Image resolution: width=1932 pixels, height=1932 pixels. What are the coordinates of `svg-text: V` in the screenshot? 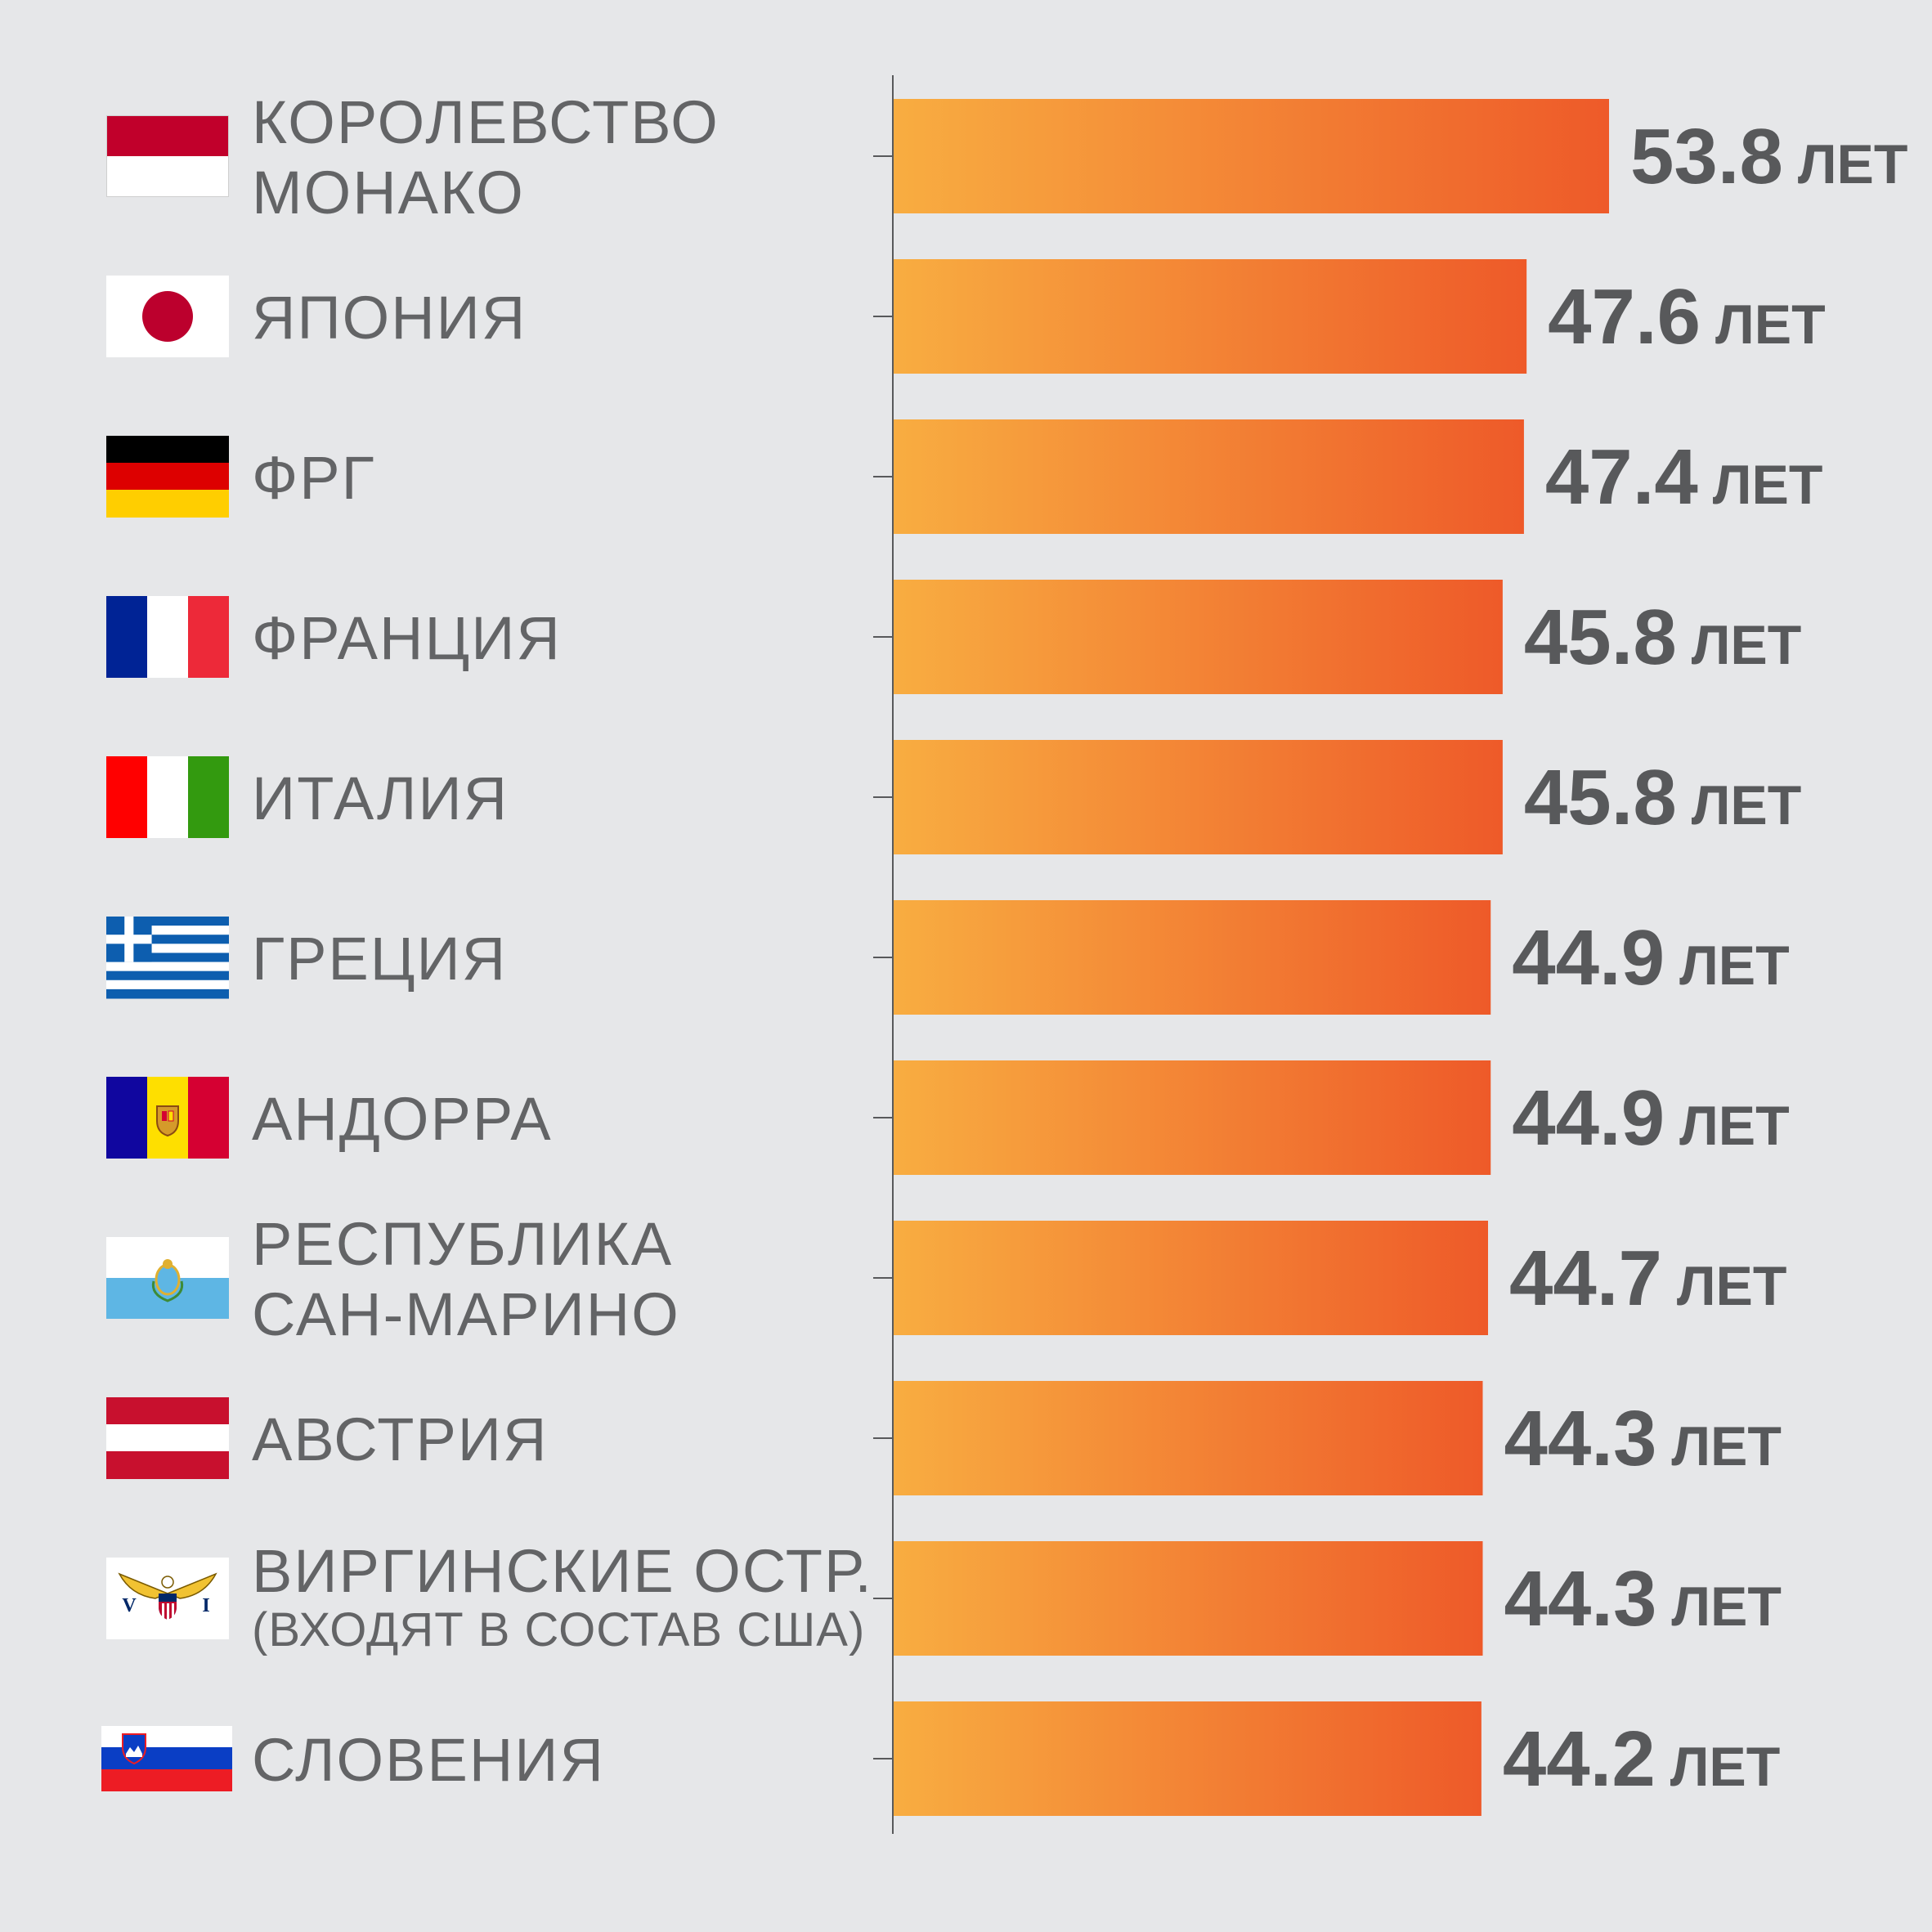 It's located at (129, 1605).